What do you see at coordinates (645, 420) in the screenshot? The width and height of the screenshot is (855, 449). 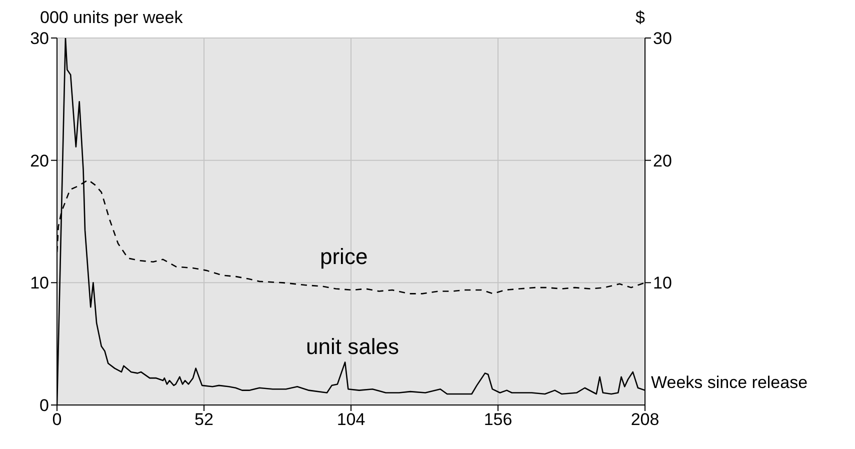 I see `x-tick-label: 208` at bounding box center [645, 420].